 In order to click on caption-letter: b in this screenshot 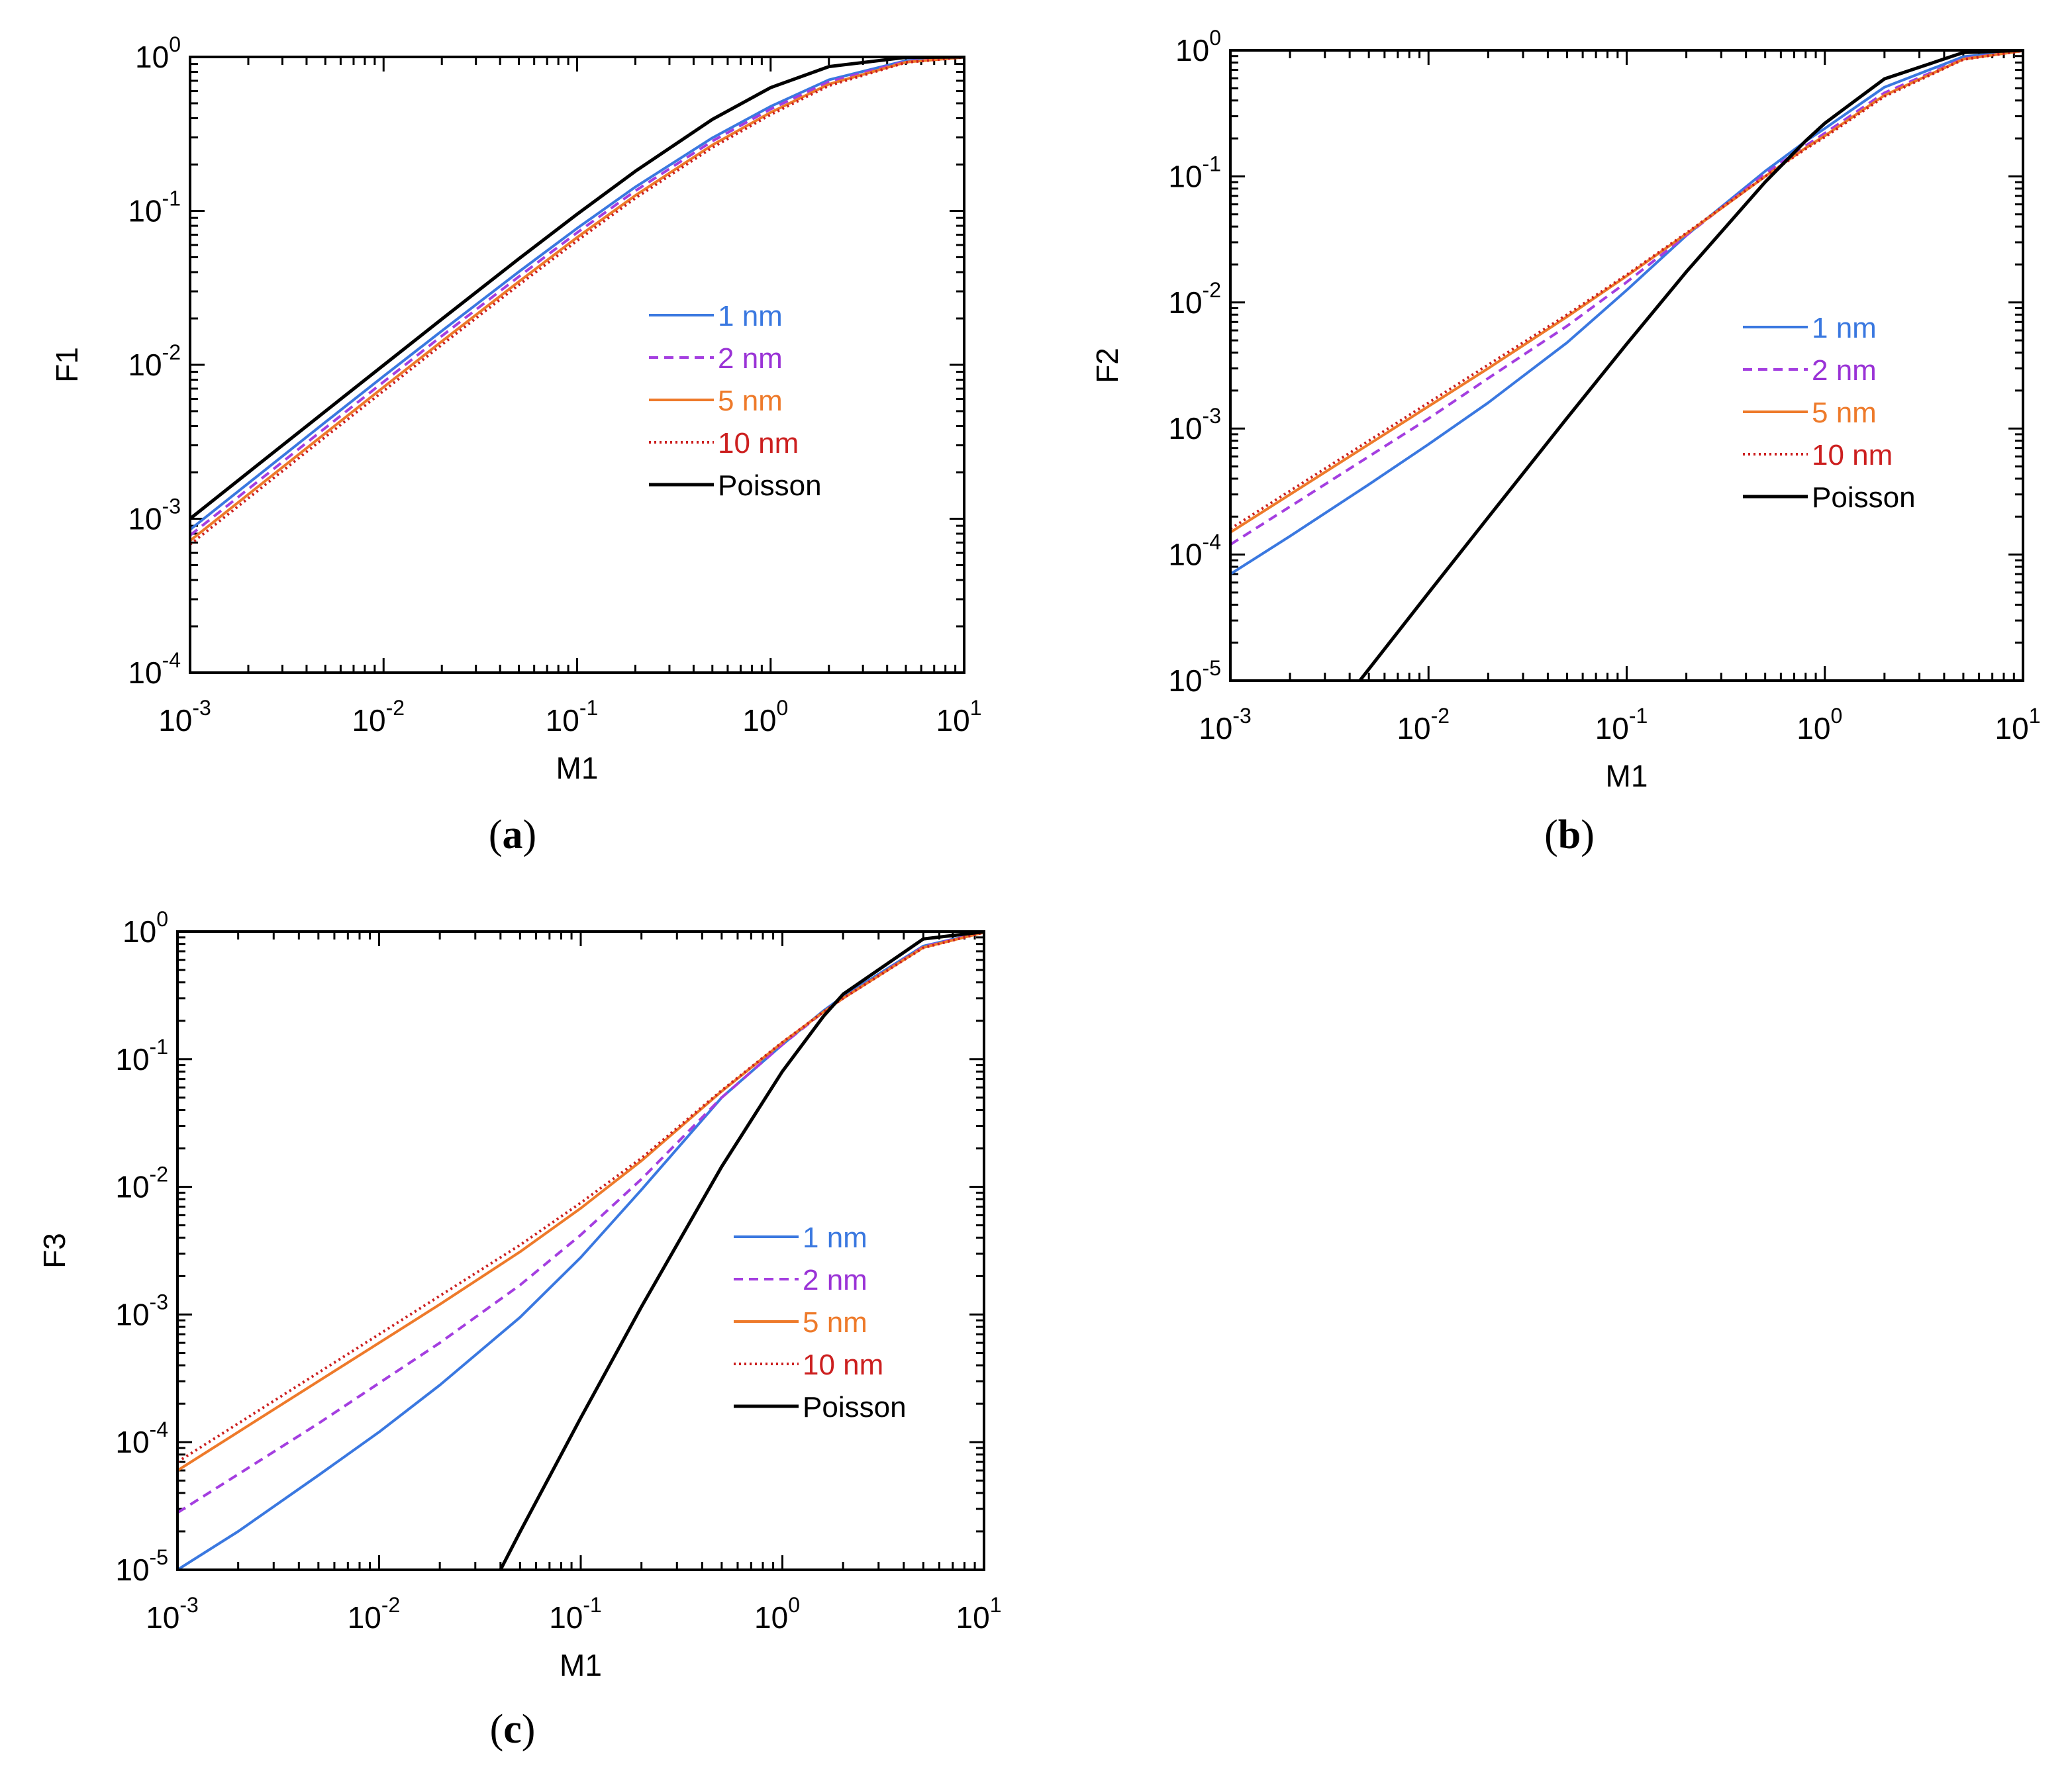, I will do `click(1569, 834)`.